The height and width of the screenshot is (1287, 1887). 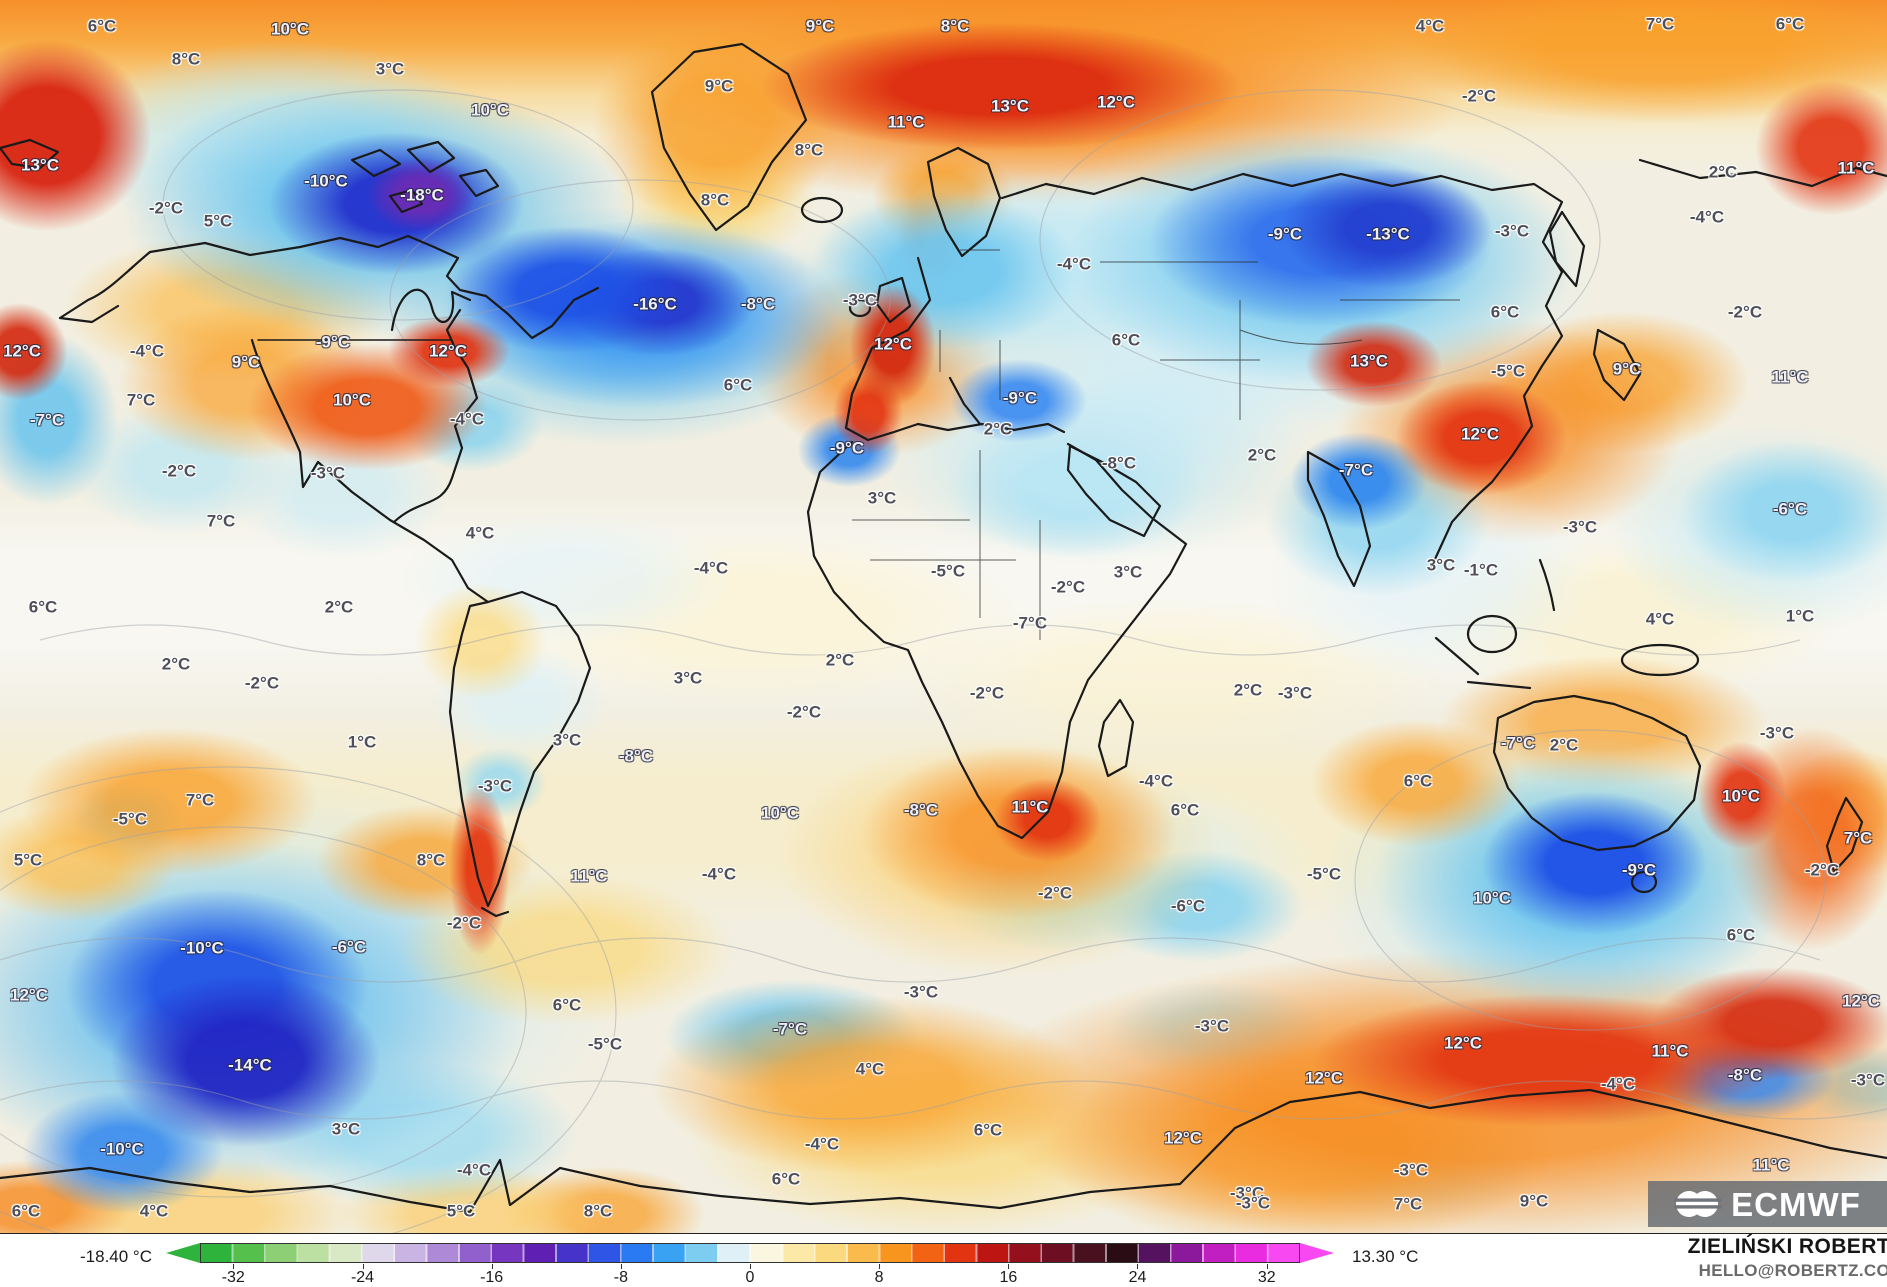 I want to click on colorbar-tick-label: 24, so click(x=1137, y=1277).